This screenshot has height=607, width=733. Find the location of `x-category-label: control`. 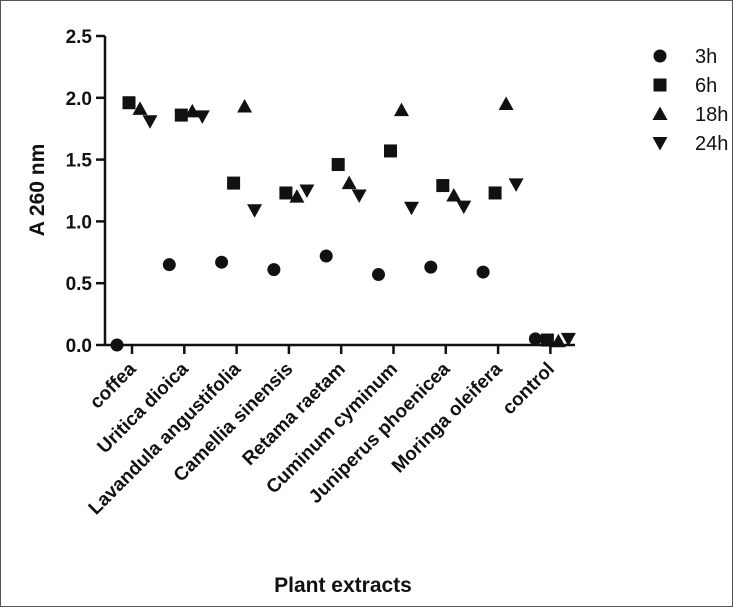

x-category-label: control is located at coordinates (529, 389).